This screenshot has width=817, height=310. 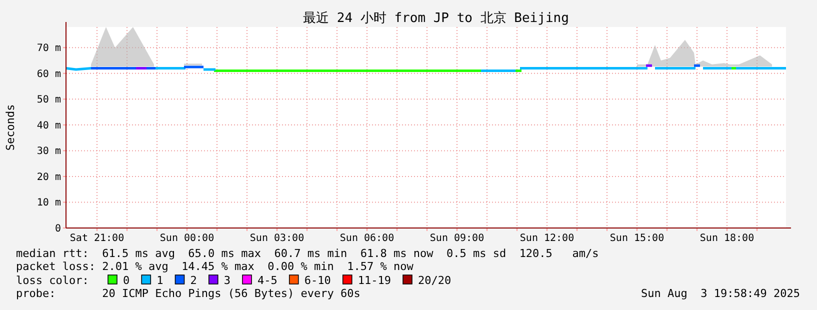 I want to click on text: packet loss: 2.01 % avg 14.45 % max 0.00 % min 1.57 % now, so click(x=215, y=266).